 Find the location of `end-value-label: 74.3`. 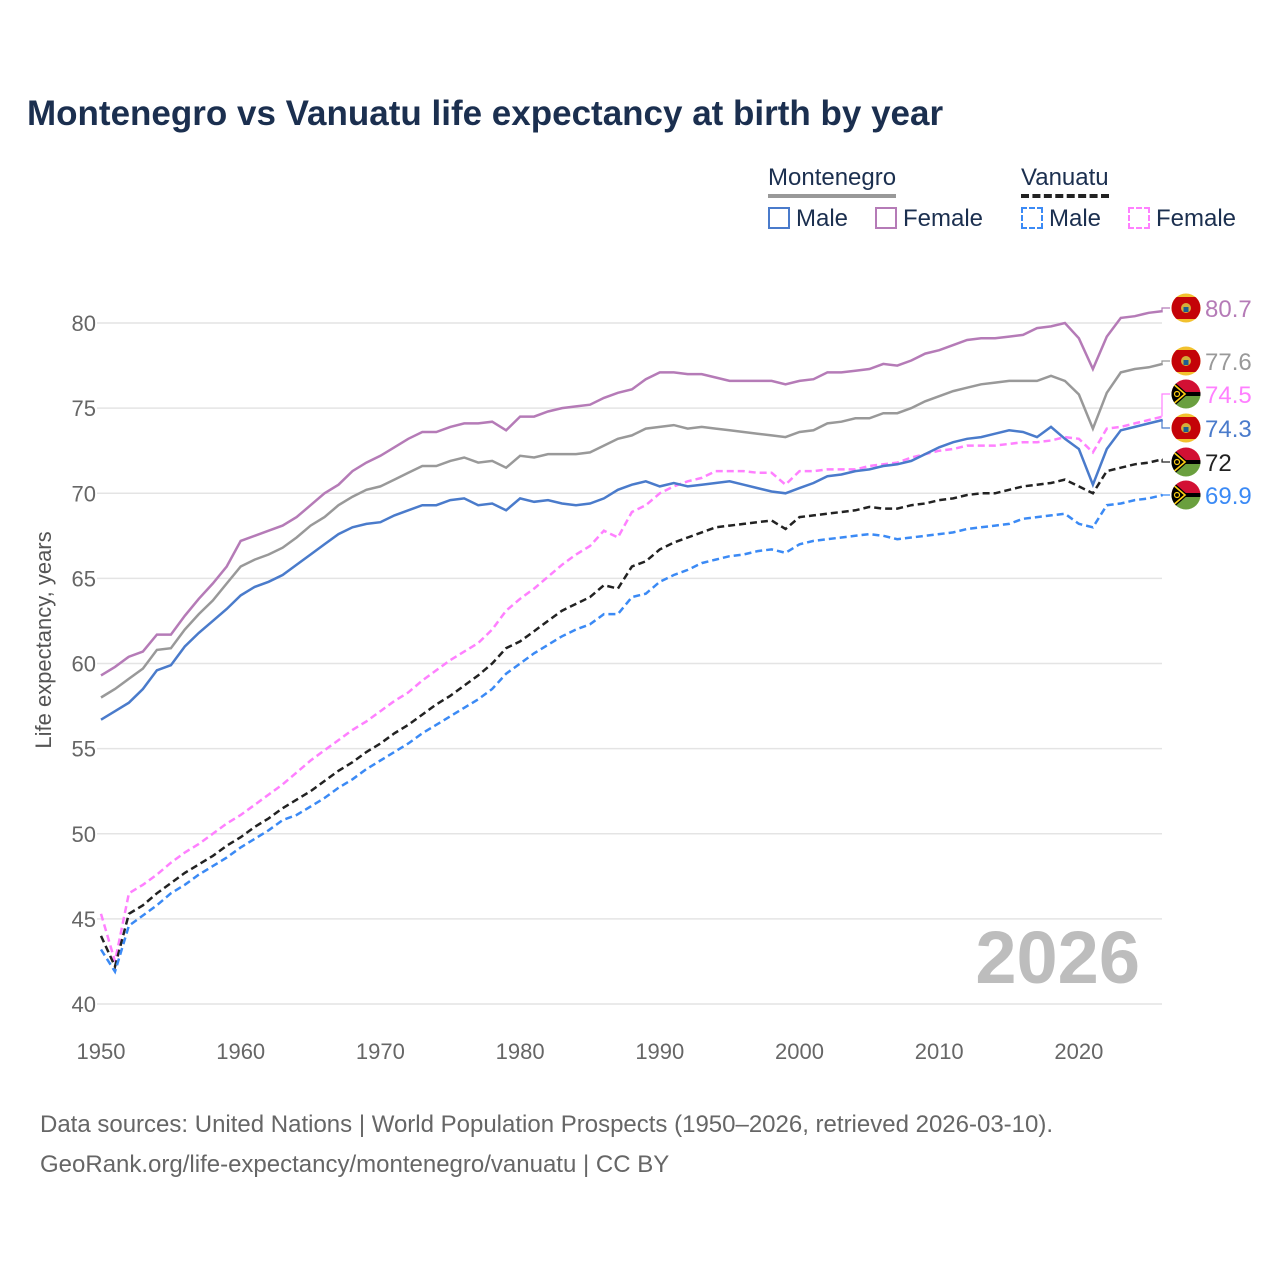

end-value-label: 74.3 is located at coordinates (1228, 429).